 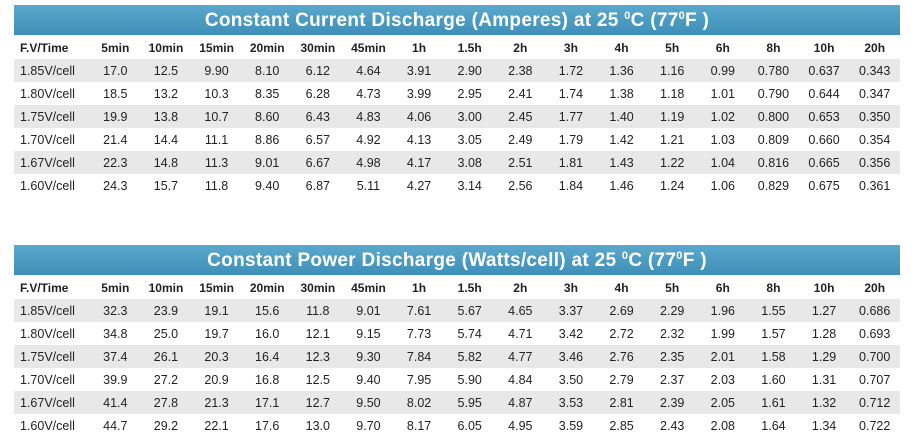 What do you see at coordinates (216, 425) in the screenshot?
I see `value-cell: 22.1` at bounding box center [216, 425].